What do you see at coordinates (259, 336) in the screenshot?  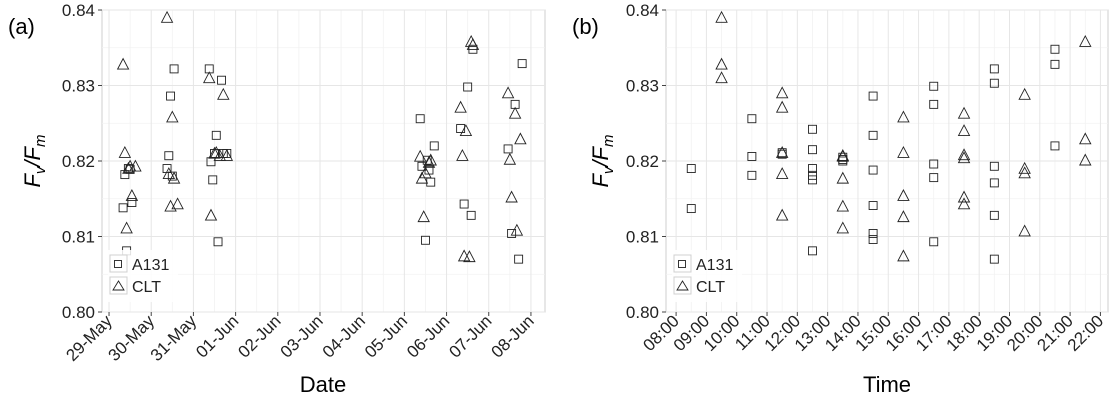 I see `x-tick-label: 02-Jun` at bounding box center [259, 336].